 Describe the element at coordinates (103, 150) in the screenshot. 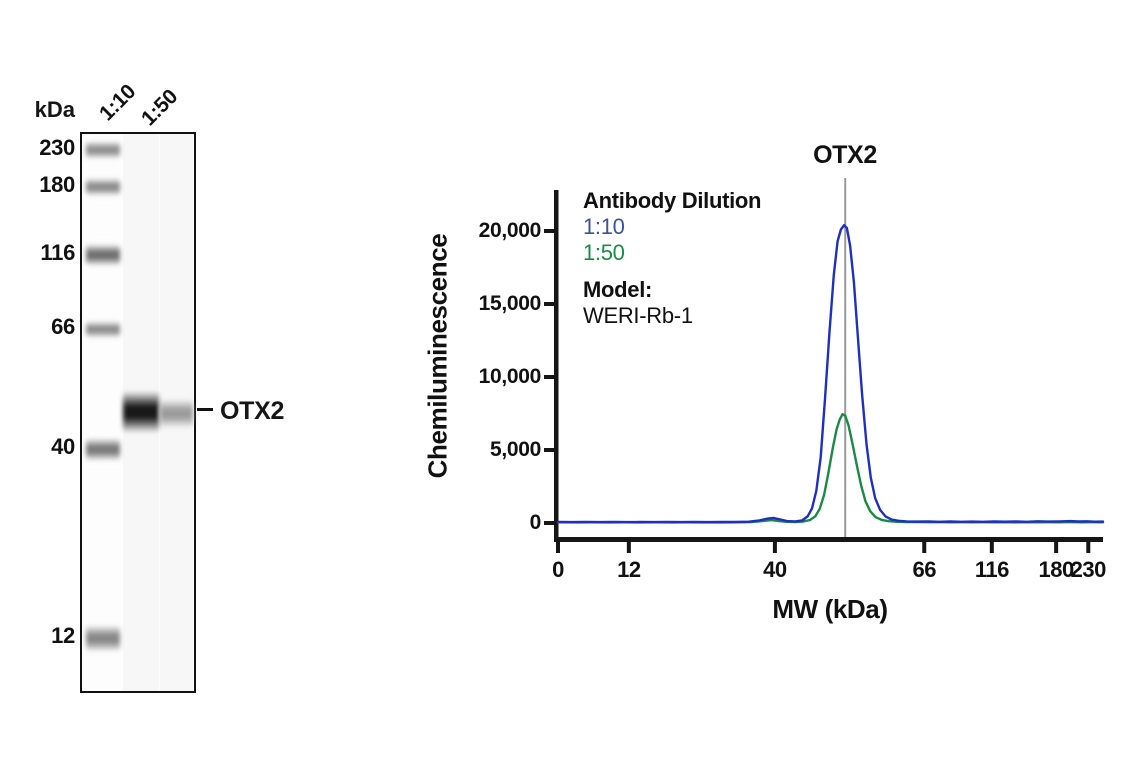

I see `ladder-band-230kda` at that location.